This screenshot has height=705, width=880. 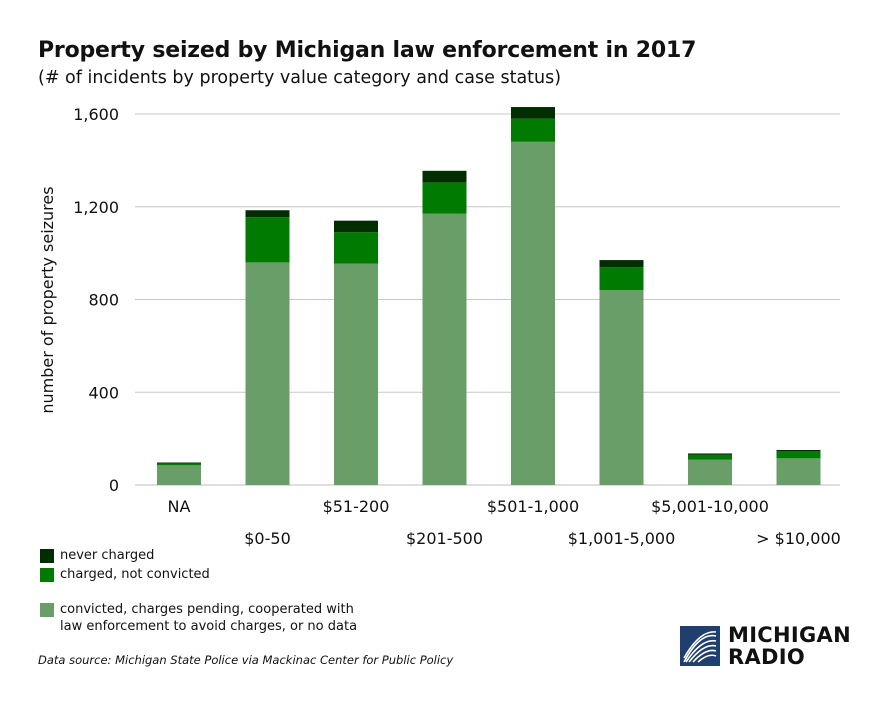 I want to click on x-tick-label: NA, so click(x=179, y=506).